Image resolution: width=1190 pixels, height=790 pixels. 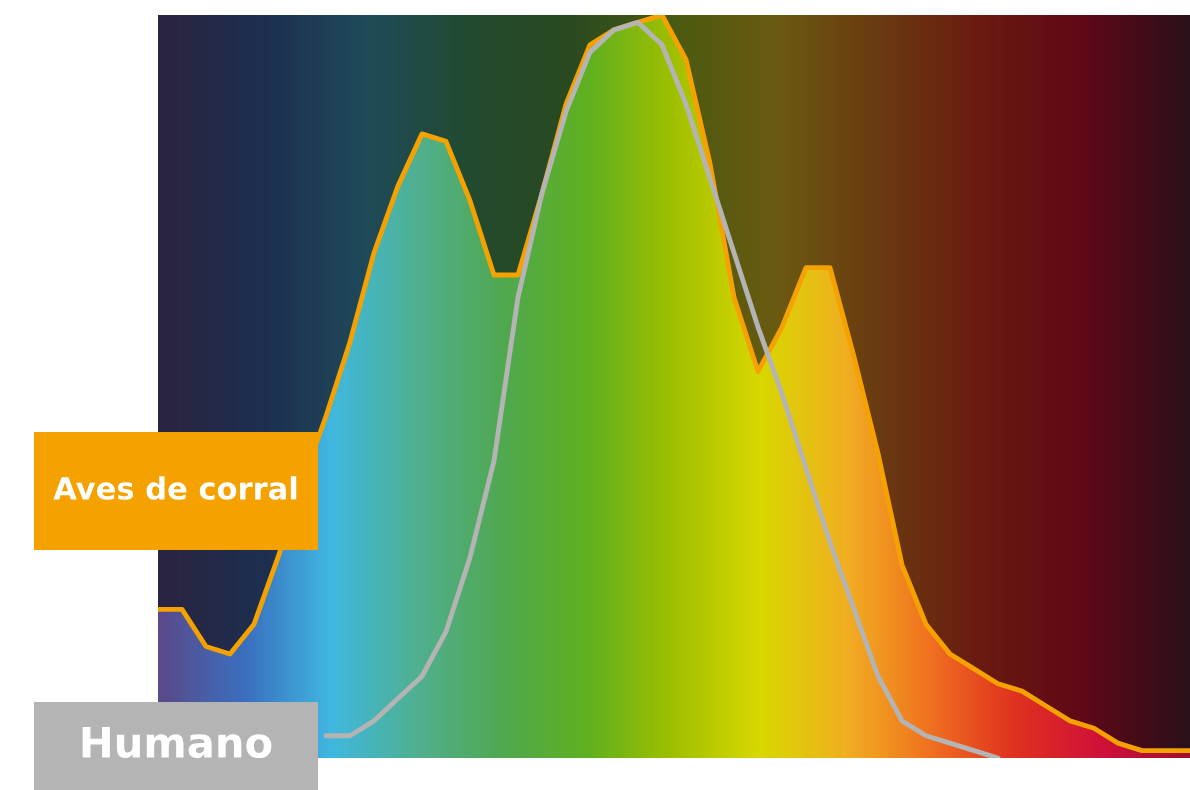 What do you see at coordinates (177, 743) in the screenshot?
I see `series-label: Humano` at bounding box center [177, 743].